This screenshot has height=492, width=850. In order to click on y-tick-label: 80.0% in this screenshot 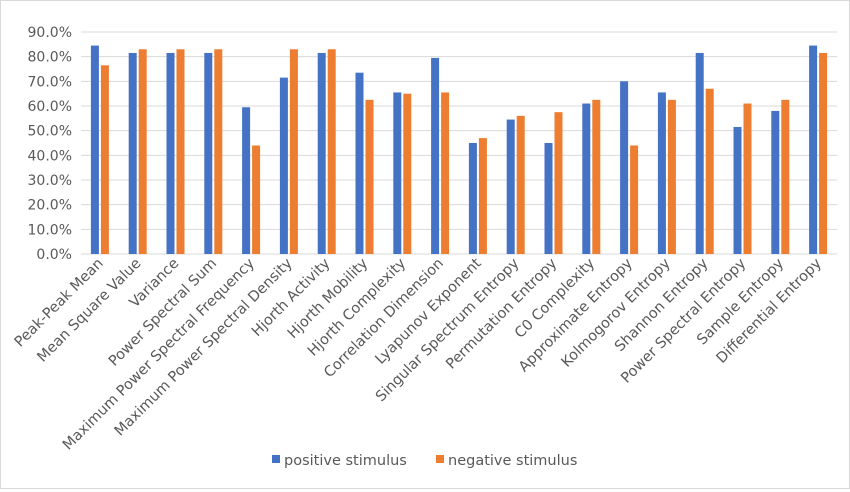, I will do `click(50, 58)`.